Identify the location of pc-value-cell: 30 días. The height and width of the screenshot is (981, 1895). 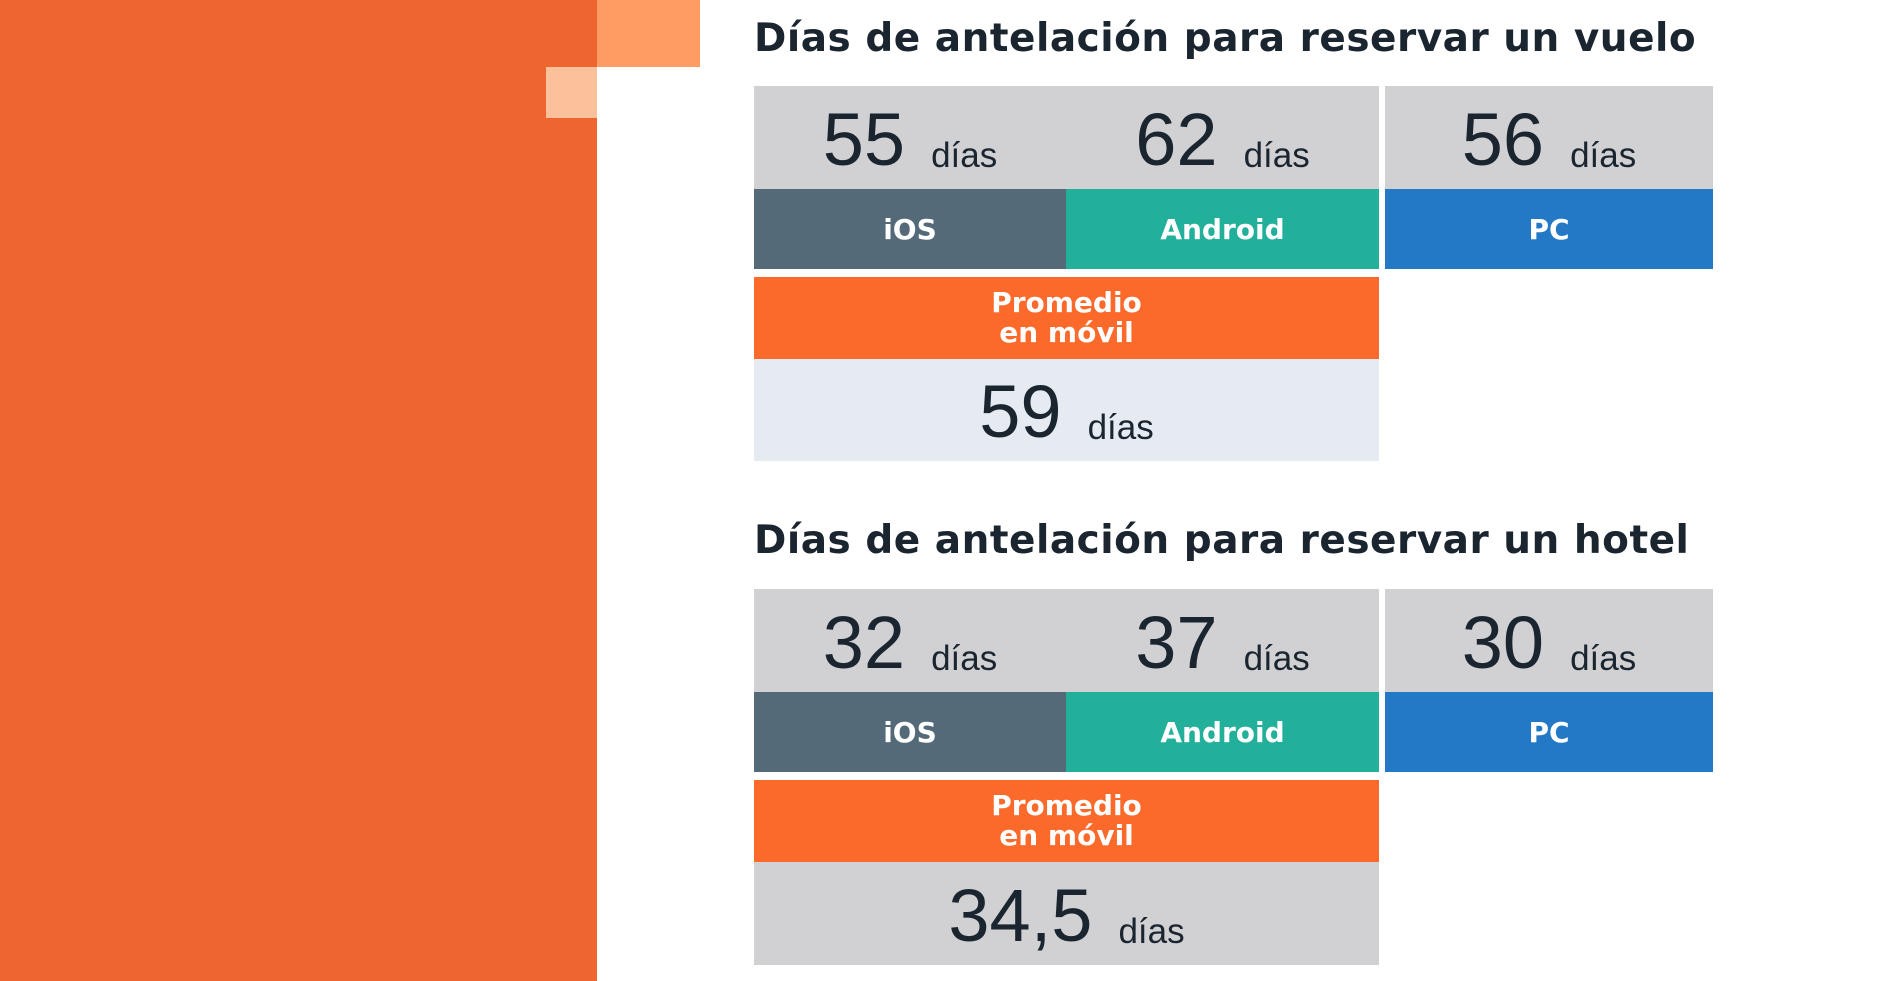
(1549, 640).